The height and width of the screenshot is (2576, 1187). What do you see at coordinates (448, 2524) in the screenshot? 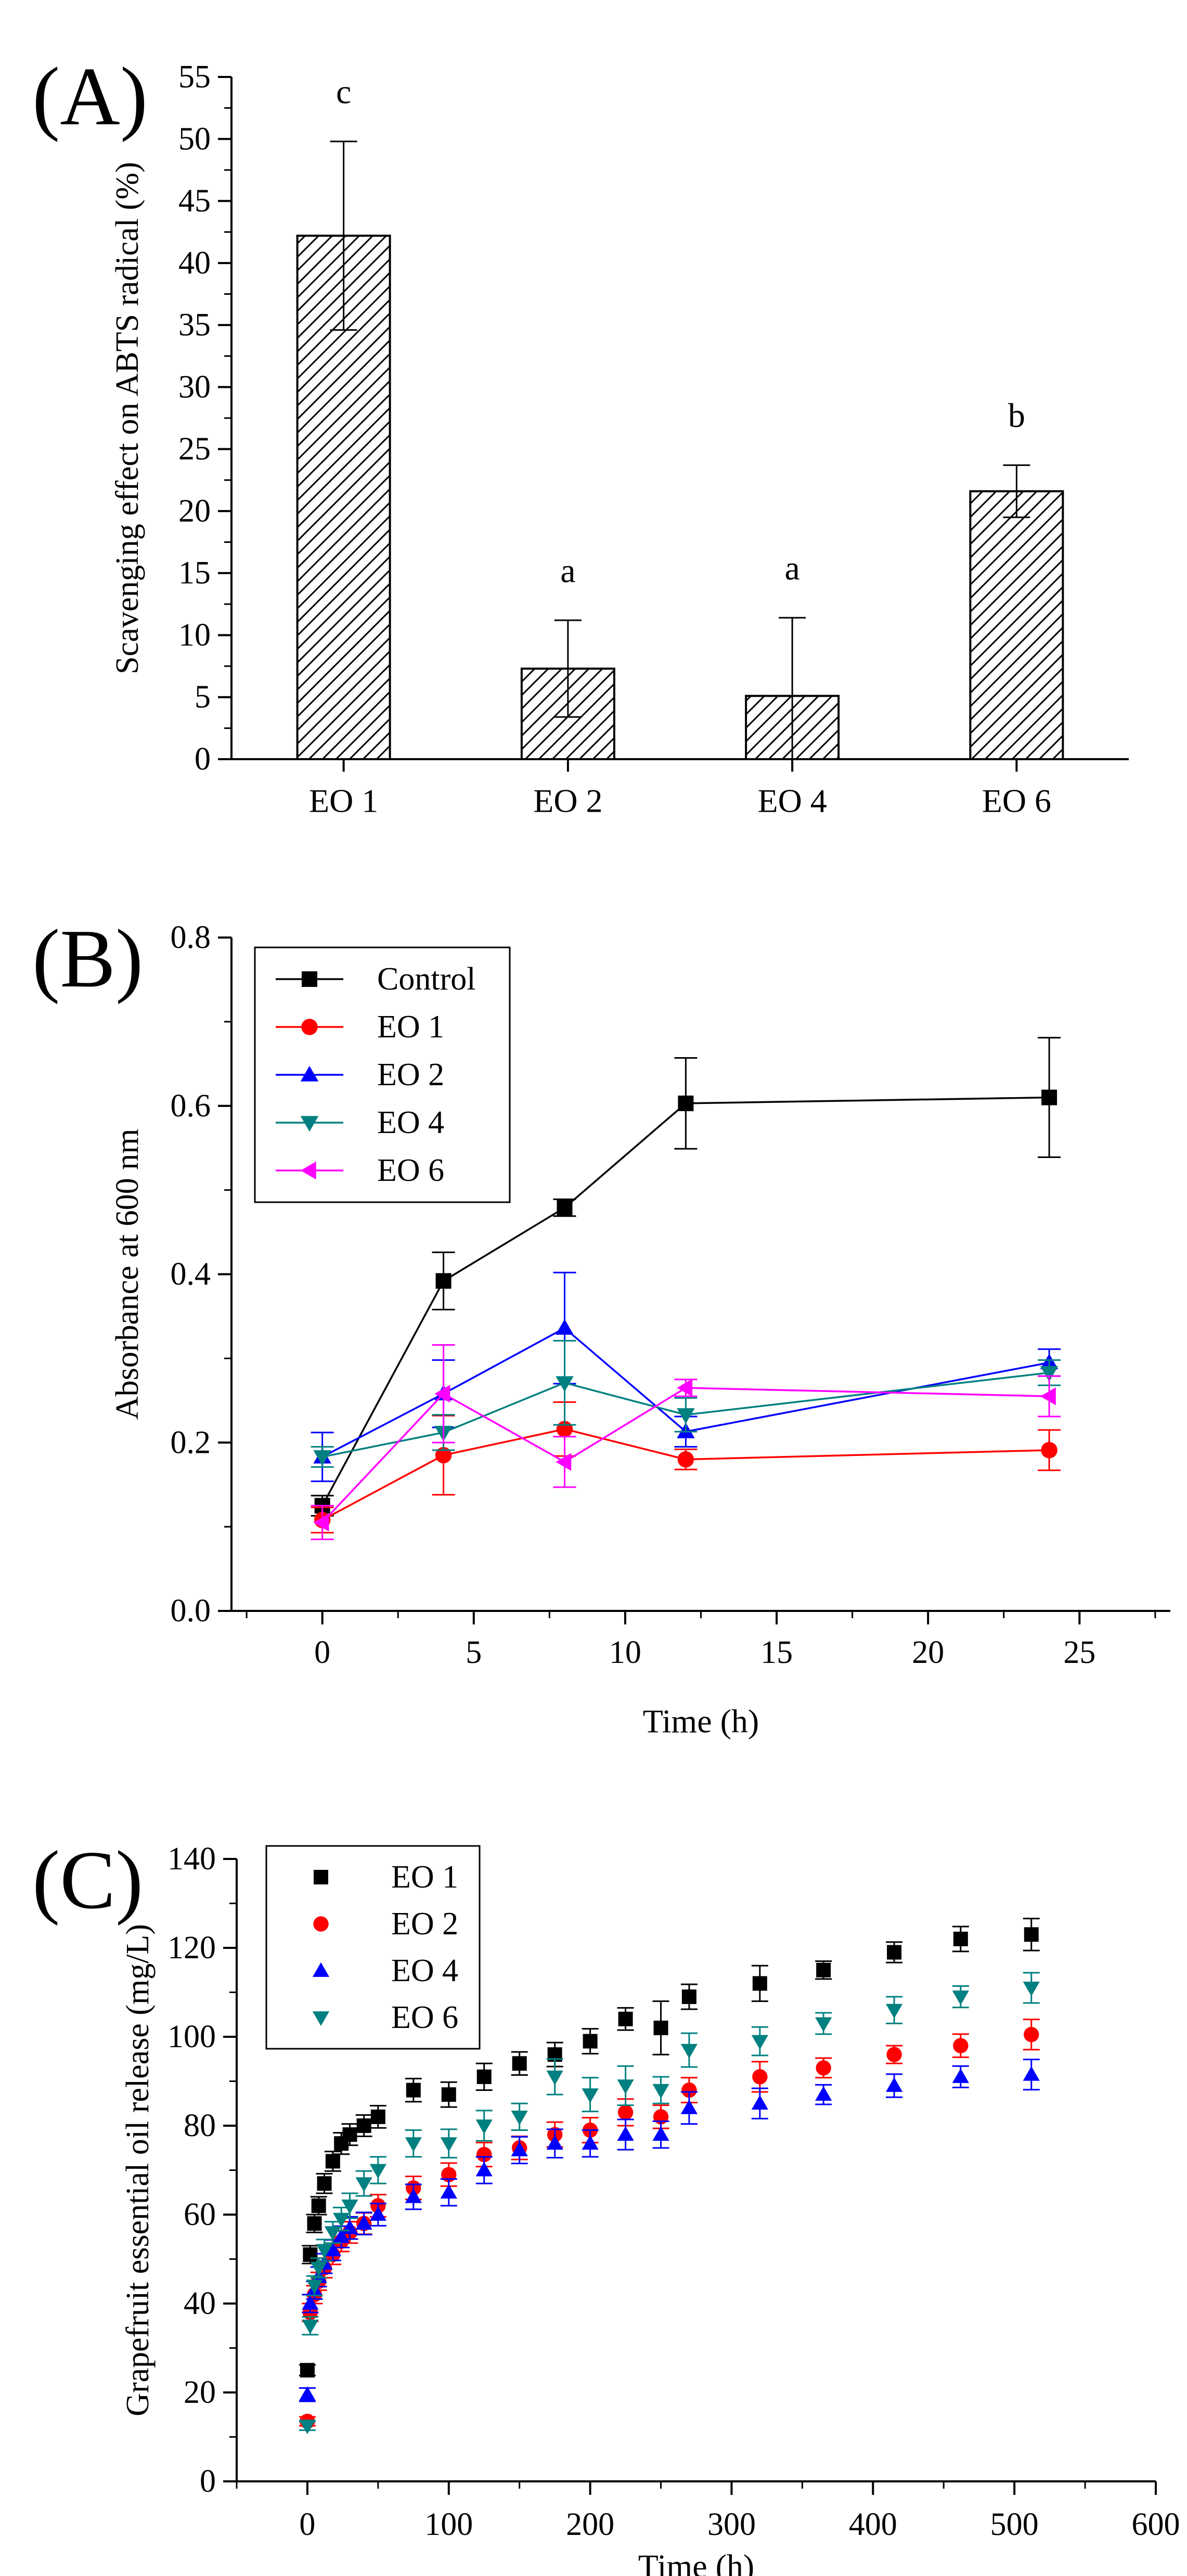
I see `x-tick-label: 100` at bounding box center [448, 2524].